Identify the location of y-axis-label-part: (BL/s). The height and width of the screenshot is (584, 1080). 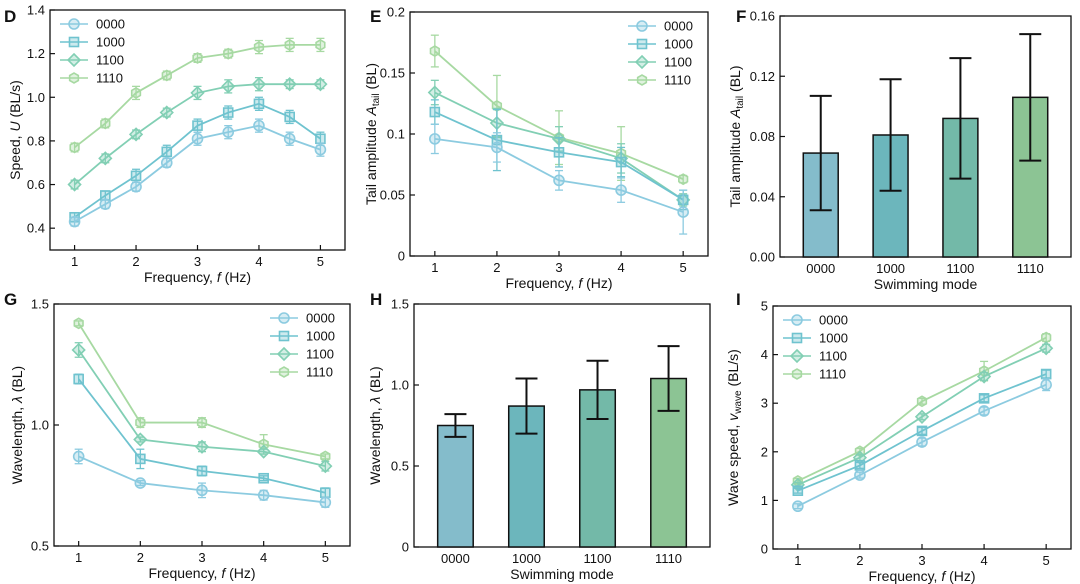
(15, 100).